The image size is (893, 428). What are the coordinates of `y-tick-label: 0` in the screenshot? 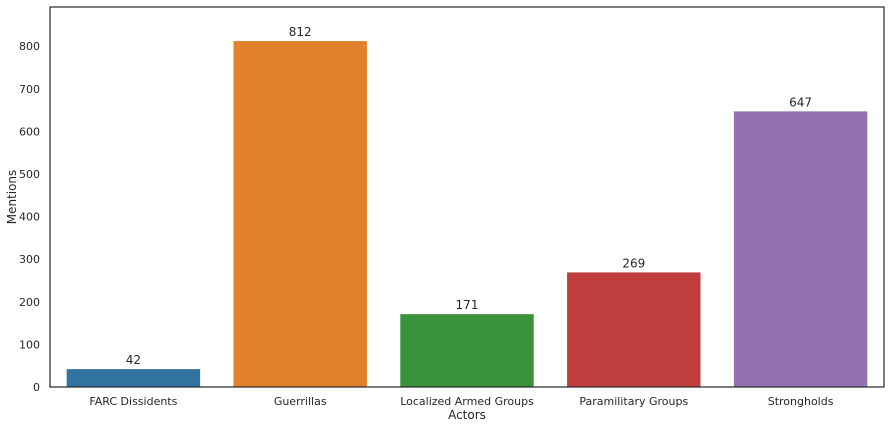 It's located at (36, 387).